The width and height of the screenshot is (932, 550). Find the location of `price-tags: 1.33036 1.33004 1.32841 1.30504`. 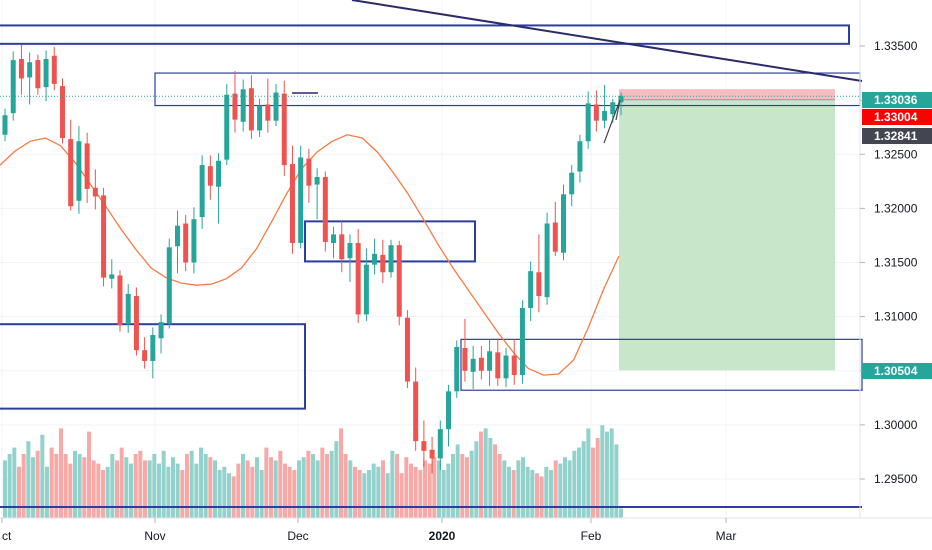

price-tags: 1.33036 1.33004 1.32841 1.30504 is located at coordinates (897, 235).